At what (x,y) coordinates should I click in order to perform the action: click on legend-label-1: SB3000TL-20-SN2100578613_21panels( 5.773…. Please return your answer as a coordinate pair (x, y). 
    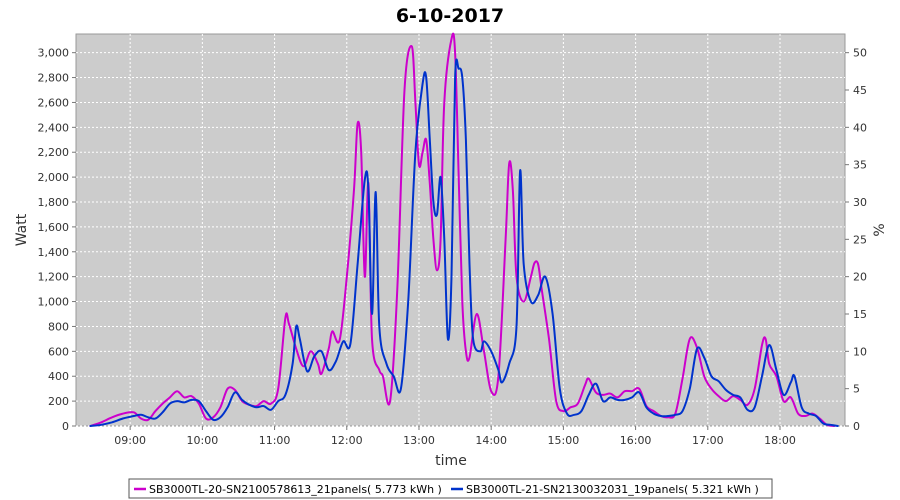
    Looking at the image, I should click on (295, 489).